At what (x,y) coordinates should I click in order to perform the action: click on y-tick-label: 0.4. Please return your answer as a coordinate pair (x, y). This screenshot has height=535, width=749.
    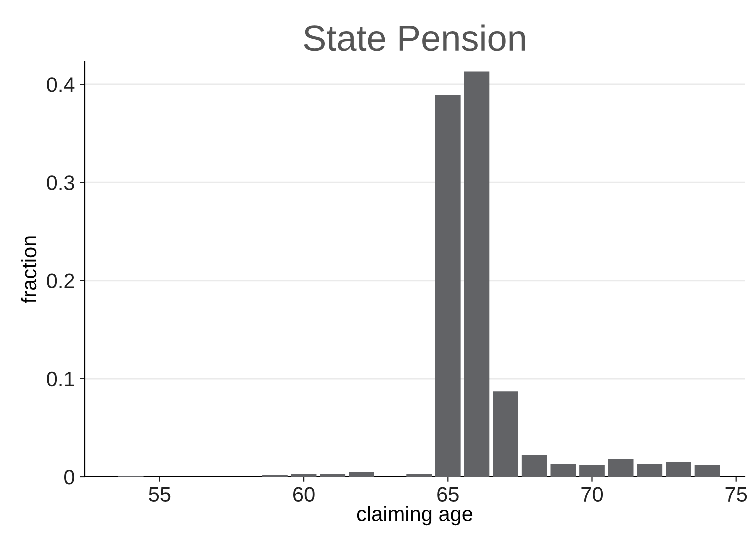
    Looking at the image, I should click on (61, 85).